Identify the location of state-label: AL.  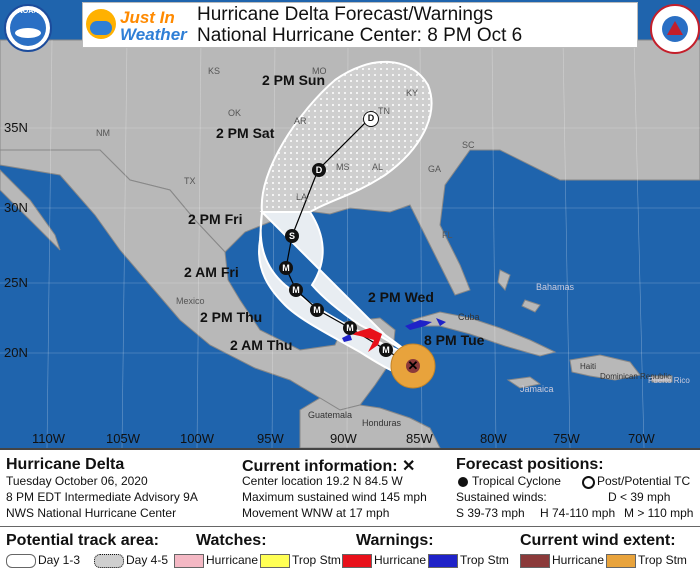
(378, 167).